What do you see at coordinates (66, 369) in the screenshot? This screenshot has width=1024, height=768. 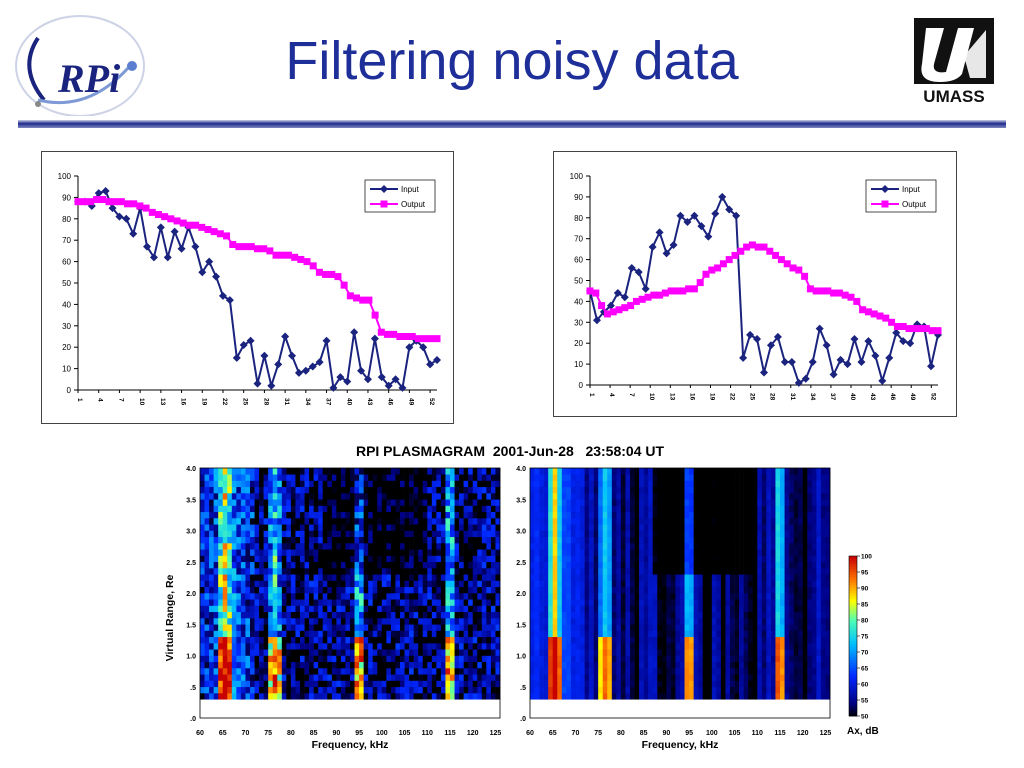 I see `y-tick-label: 10` at bounding box center [66, 369].